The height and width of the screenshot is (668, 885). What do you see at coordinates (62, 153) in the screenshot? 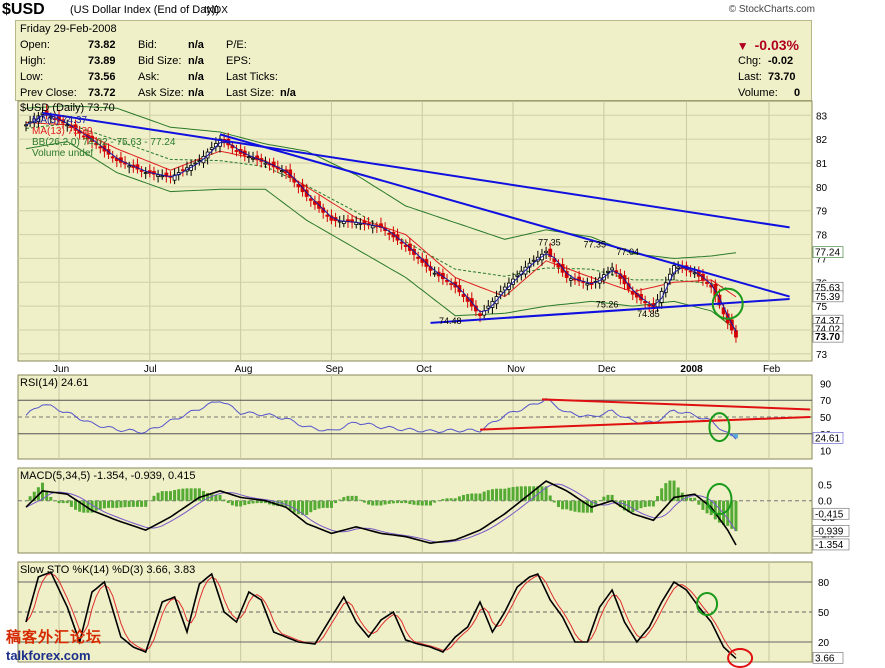
I see `legend-entry: Volume undef` at bounding box center [62, 153].